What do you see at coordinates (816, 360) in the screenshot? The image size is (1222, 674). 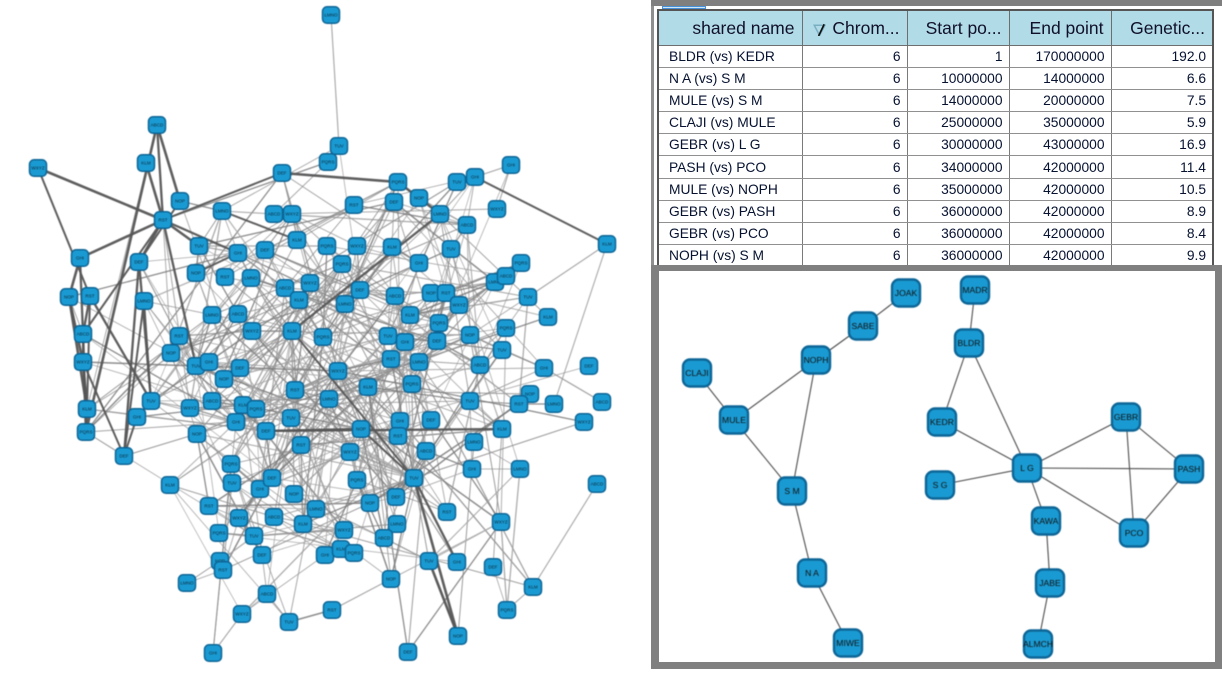 I see `svg-text: NOPH` at bounding box center [816, 360].